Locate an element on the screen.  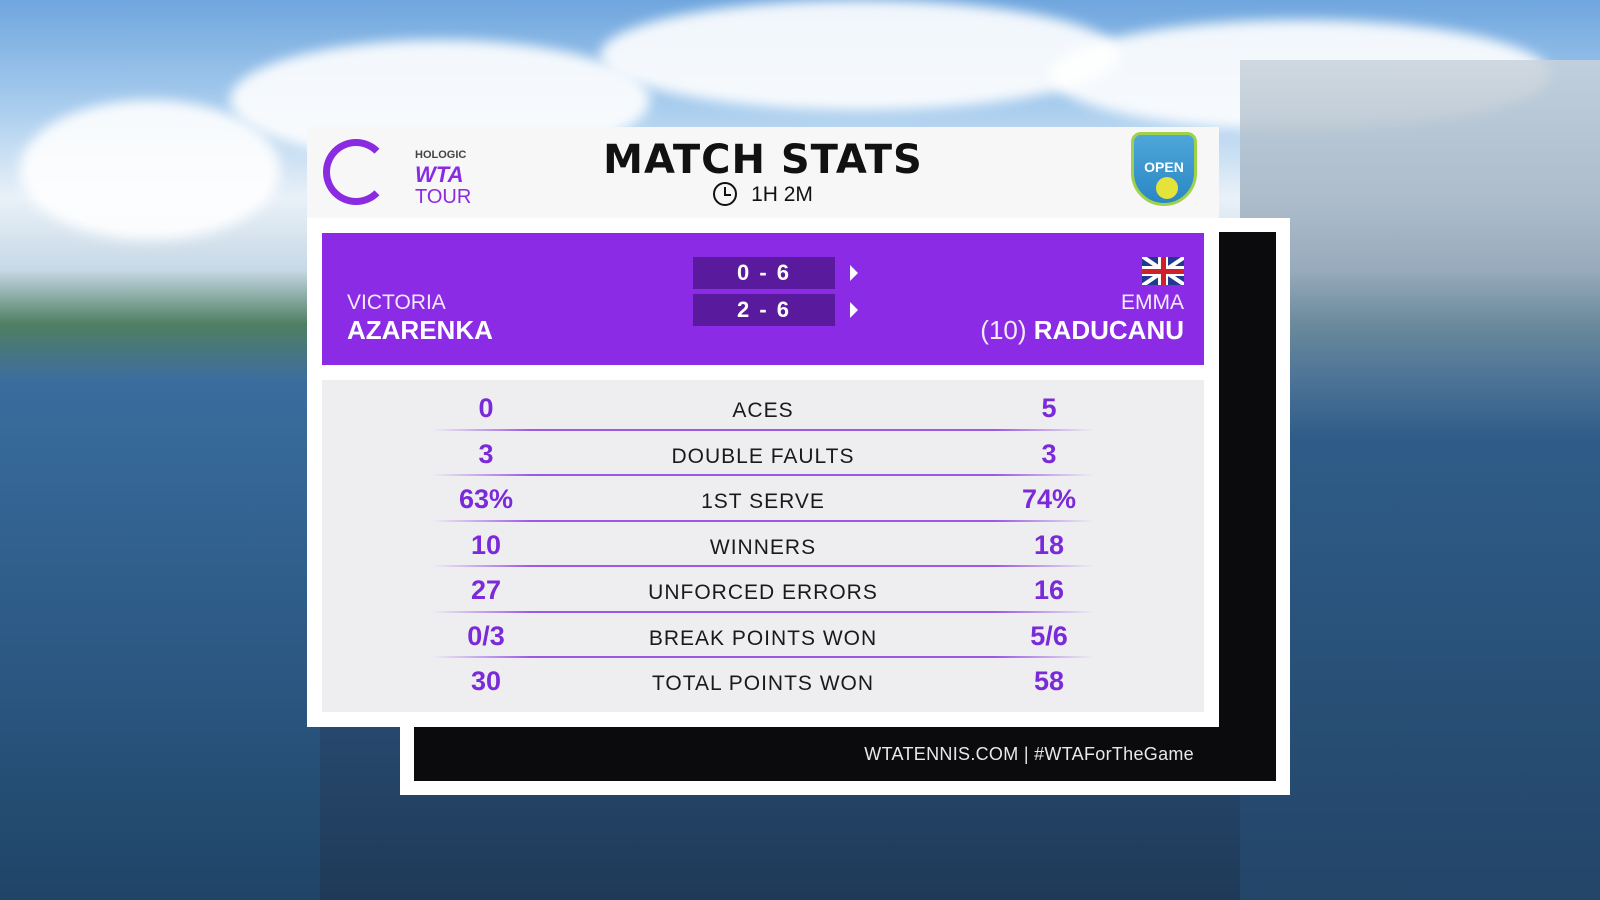
stat-row: 0/3 BREAK POINTS WON 5/6 is located at coordinates (763, 638).